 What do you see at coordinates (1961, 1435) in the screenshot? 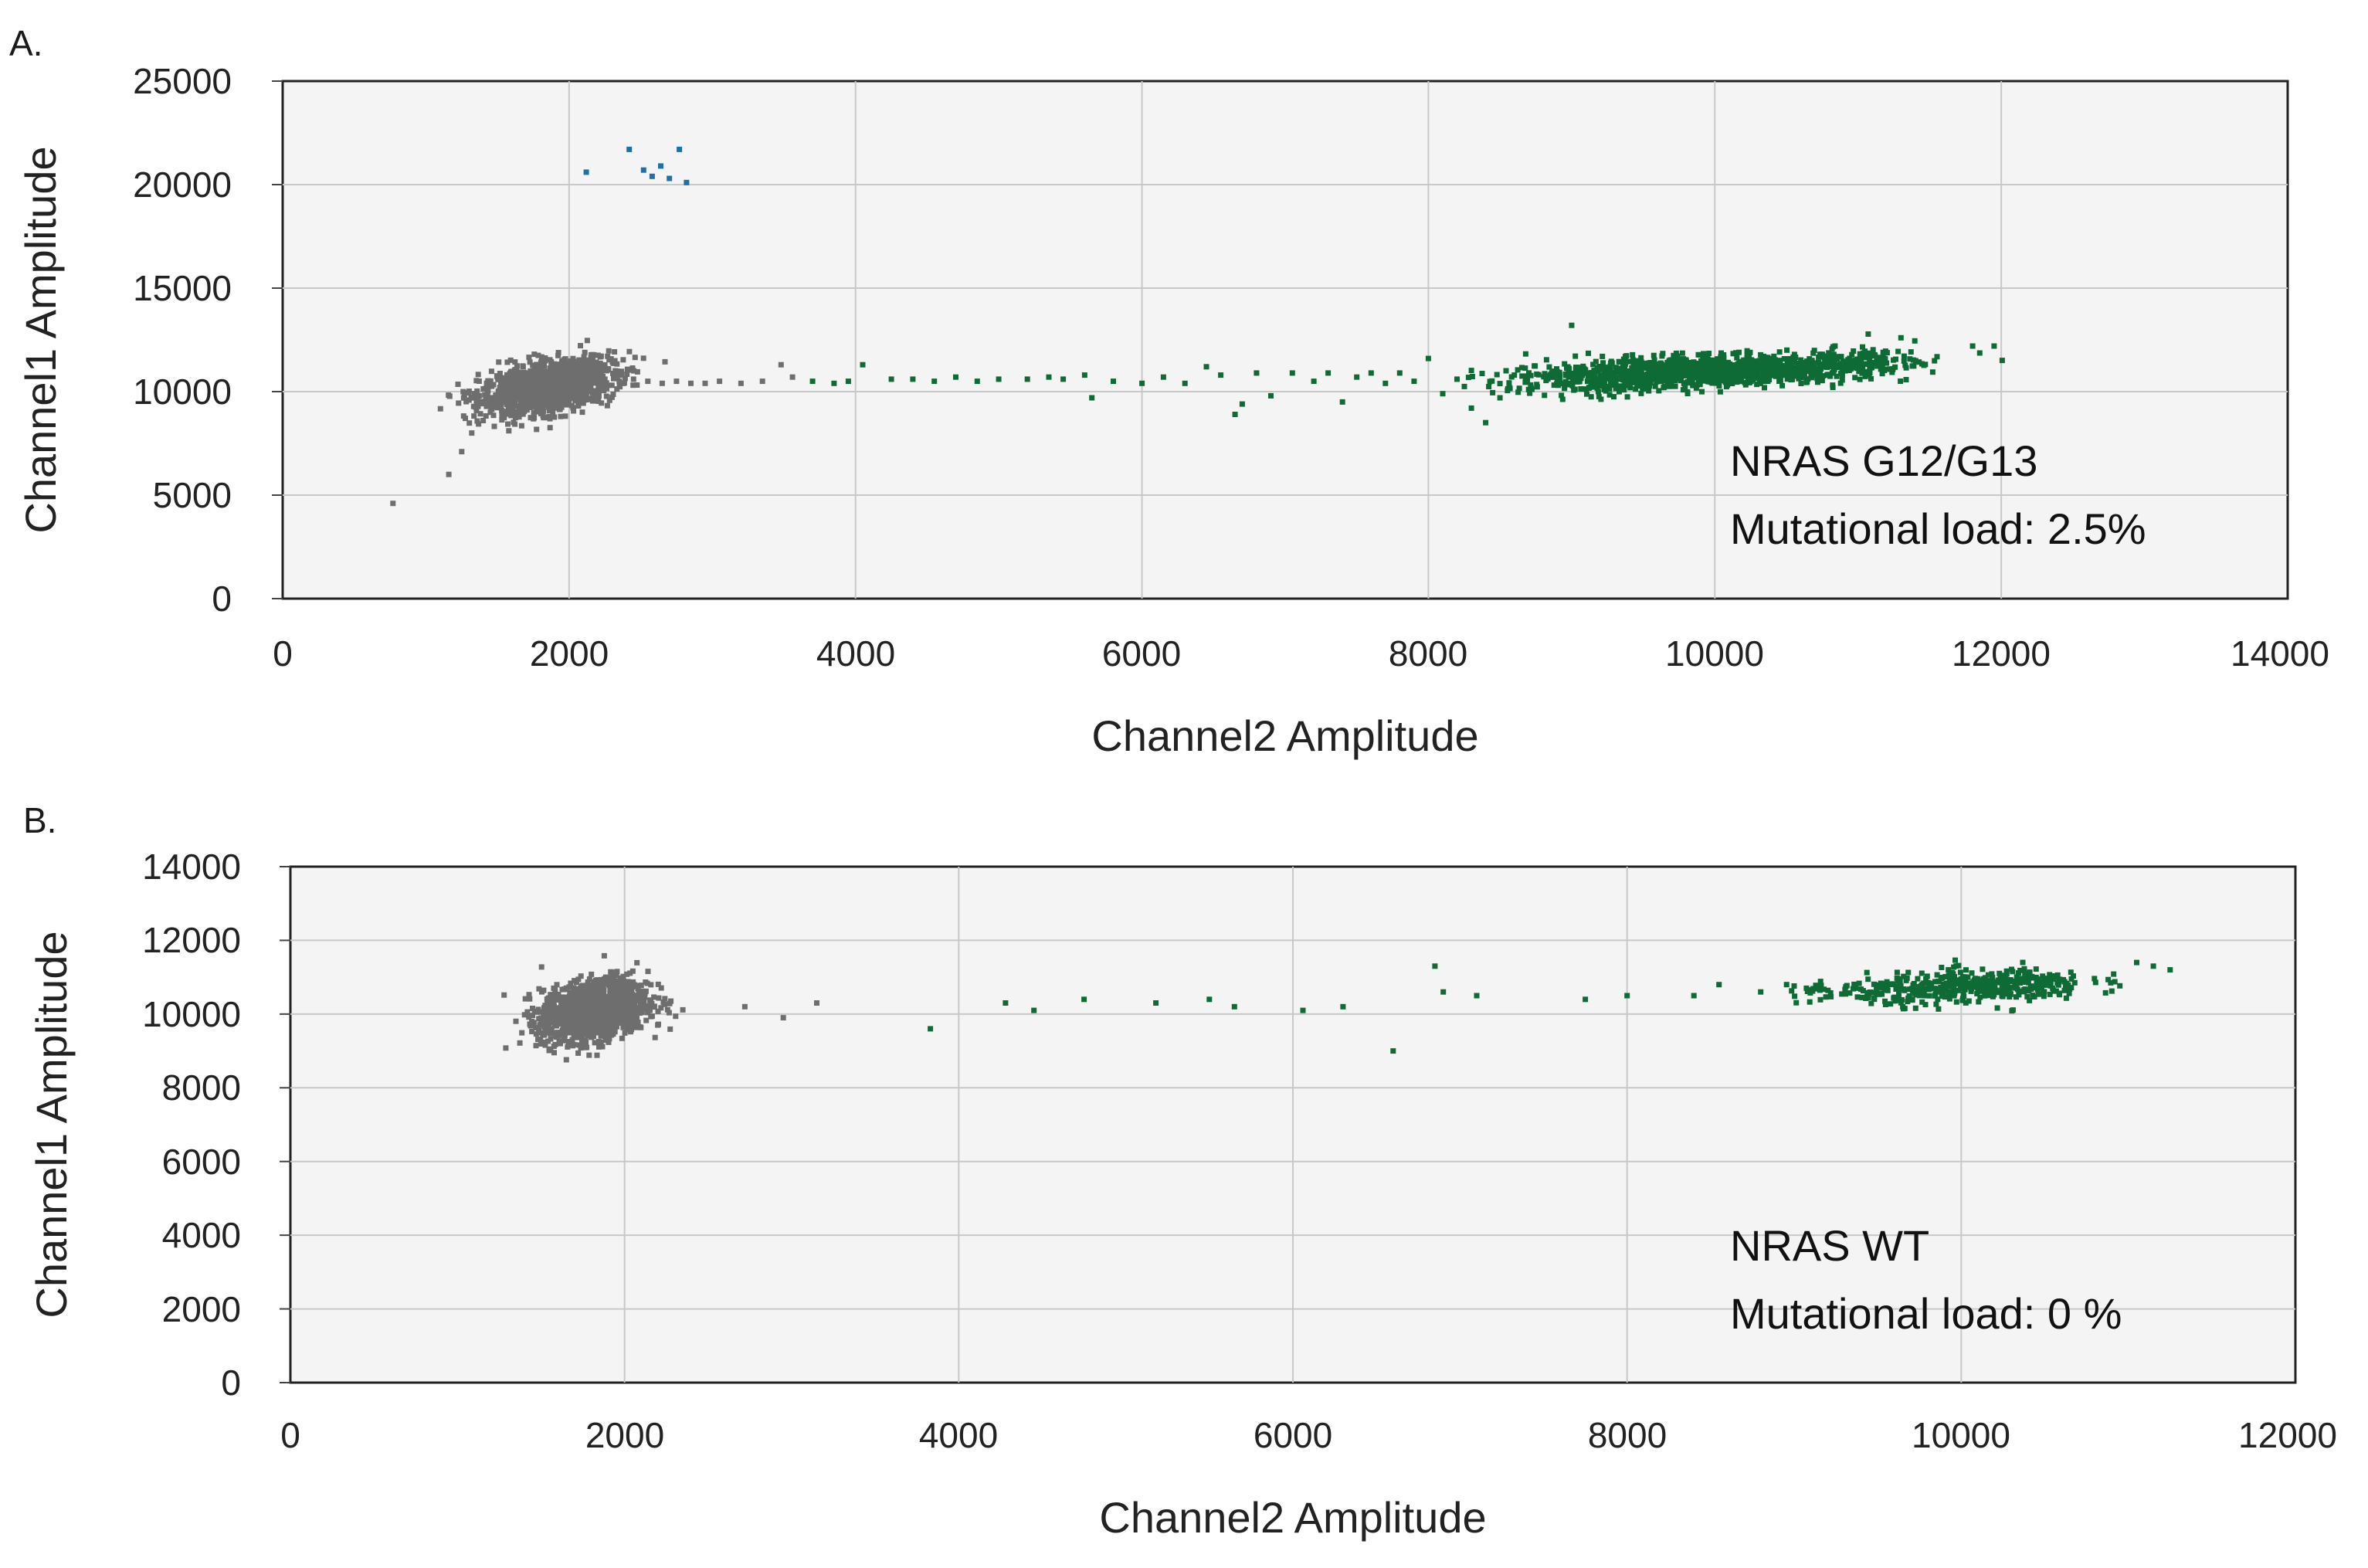
I see `panel-b-xtick-label: 10000` at bounding box center [1961, 1435].